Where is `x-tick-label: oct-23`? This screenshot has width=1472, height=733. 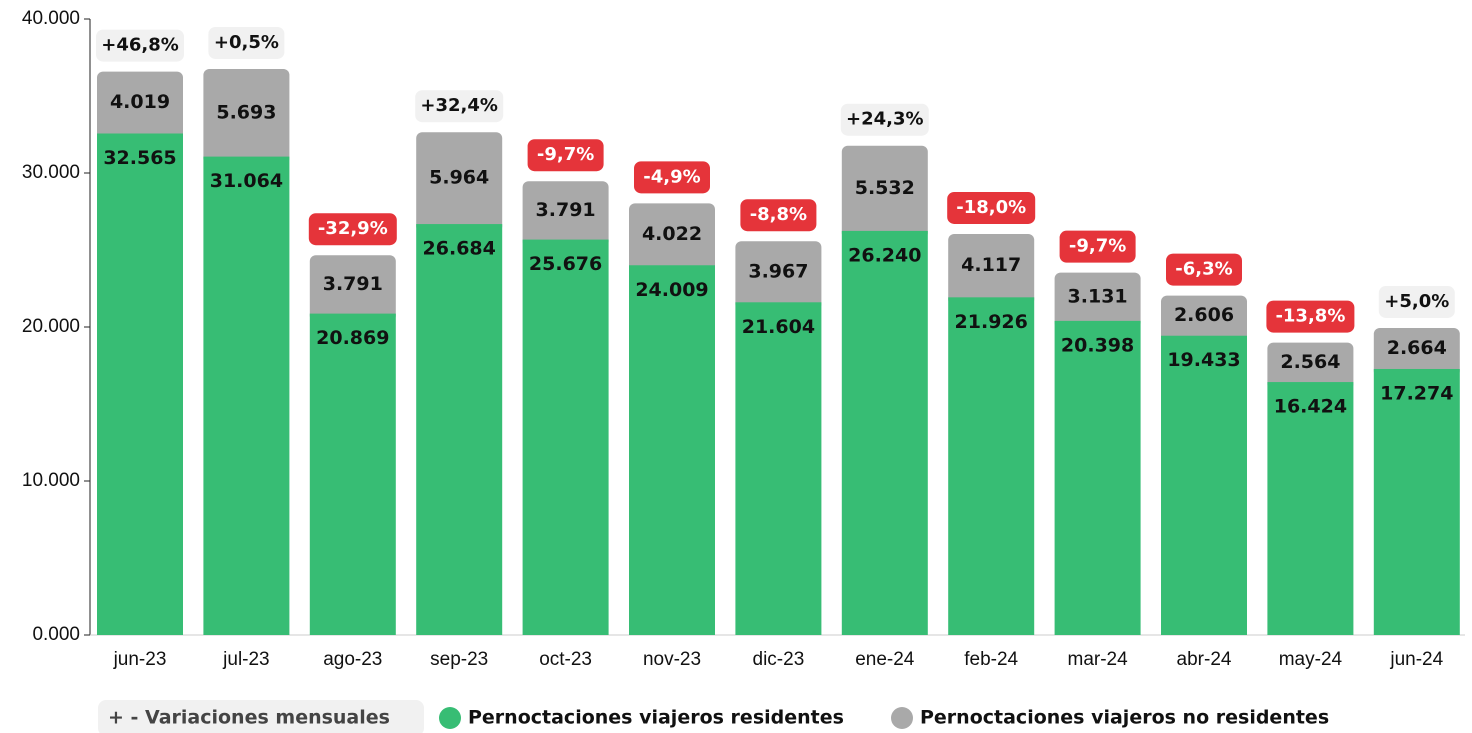
x-tick-label: oct-23 is located at coordinates (565, 659).